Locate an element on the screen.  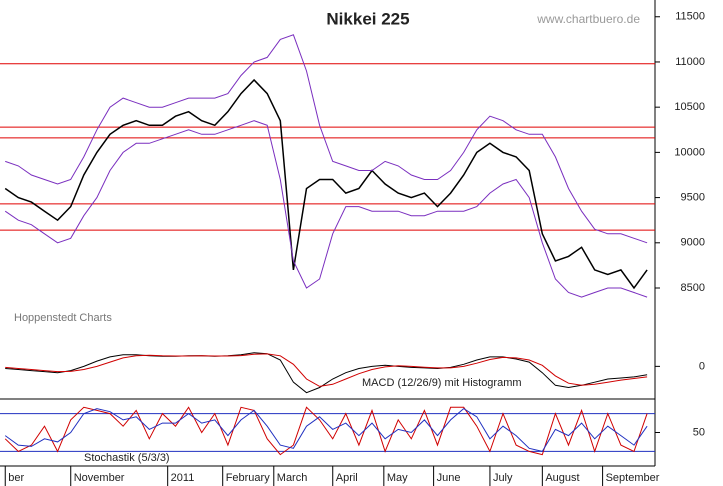
x-tick-label: August is located at coordinates (562, 478).